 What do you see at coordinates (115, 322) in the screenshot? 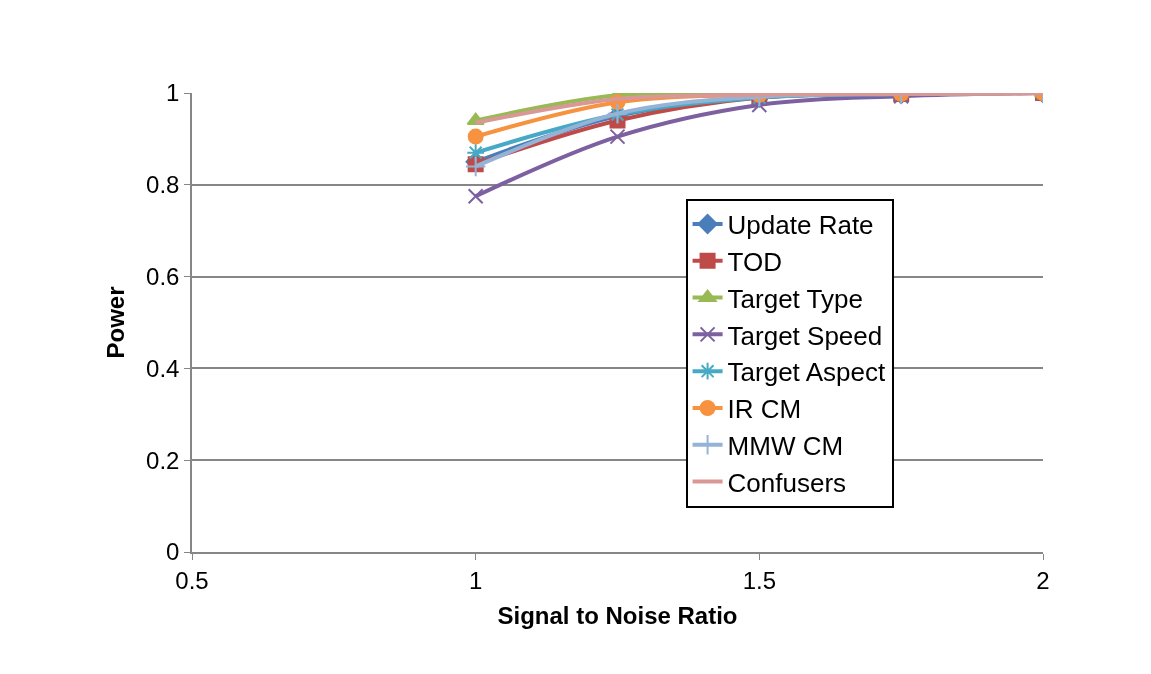
I see `y-axis-title: Power` at bounding box center [115, 322].